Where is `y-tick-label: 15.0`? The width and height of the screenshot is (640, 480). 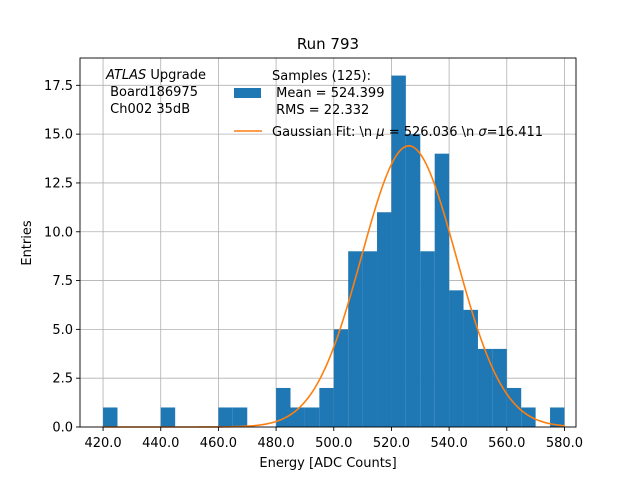
y-tick-label: 15.0 is located at coordinates (58, 135).